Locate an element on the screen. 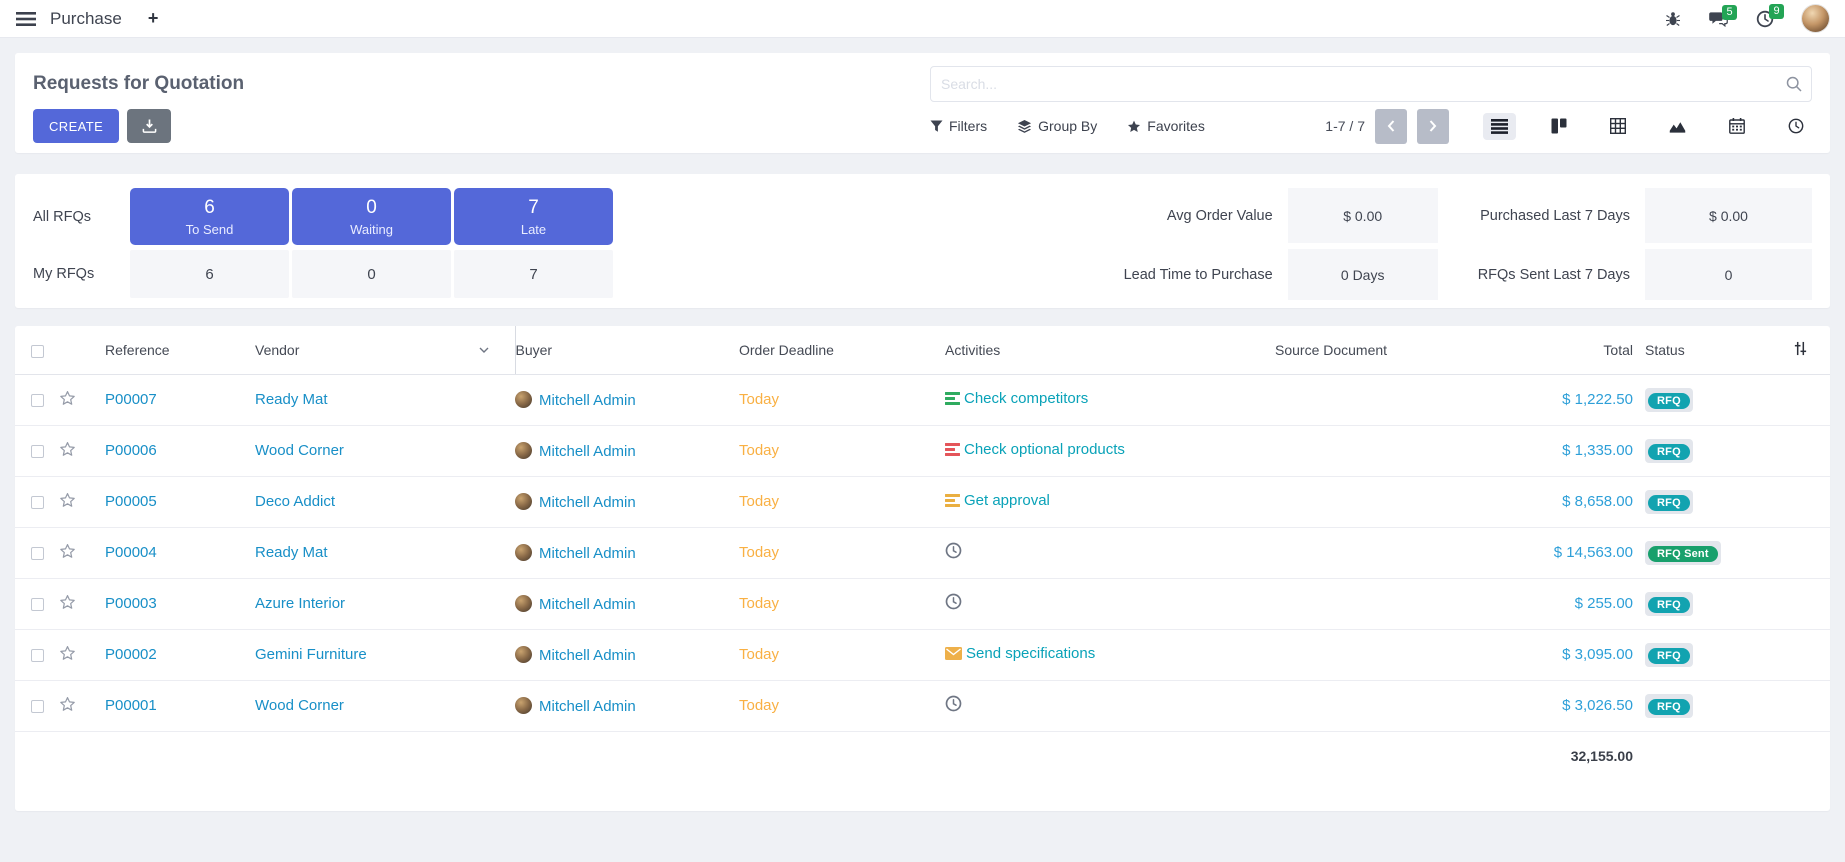  reference-link: P00001 is located at coordinates (131, 705).